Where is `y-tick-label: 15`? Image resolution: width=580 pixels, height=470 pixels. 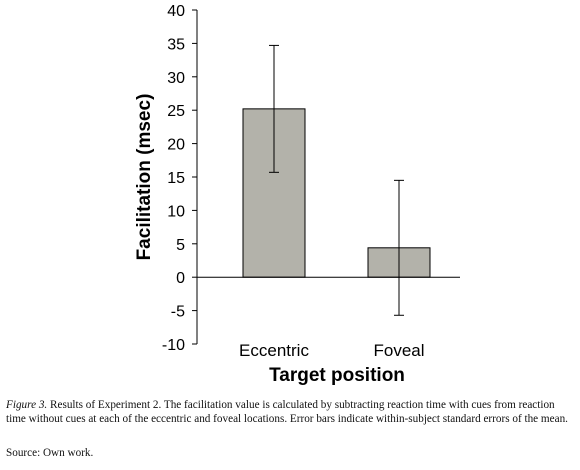
y-tick-label: 15 is located at coordinates (176, 178).